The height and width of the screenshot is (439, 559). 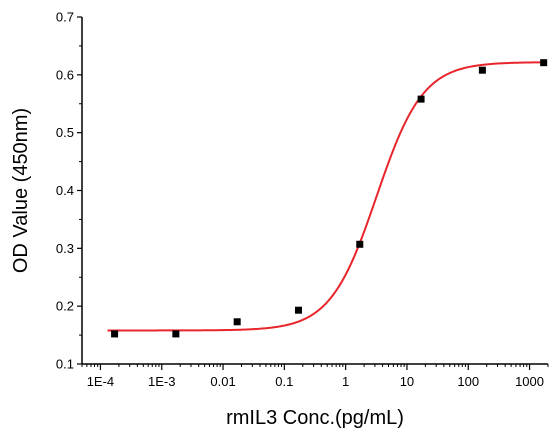 What do you see at coordinates (407, 381) in the screenshot?
I see `x-tick-label: 10` at bounding box center [407, 381].